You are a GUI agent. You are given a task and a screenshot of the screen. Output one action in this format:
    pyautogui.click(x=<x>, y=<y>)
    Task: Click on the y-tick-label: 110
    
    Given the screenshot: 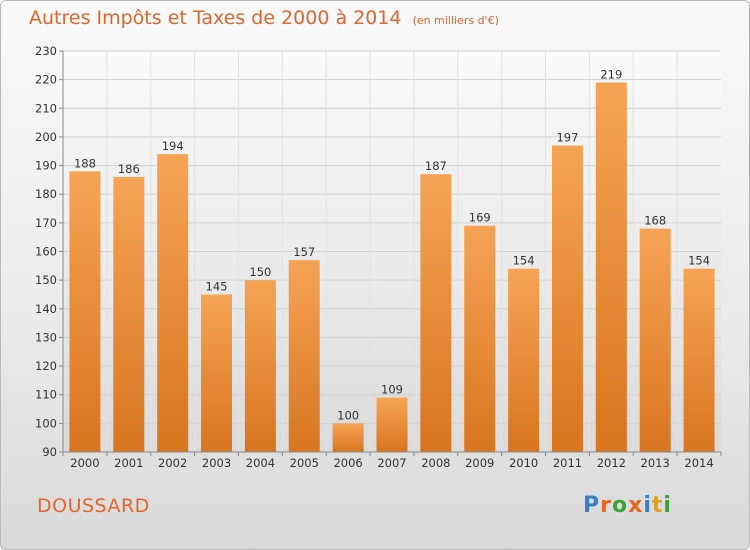 What is the action you would take?
    pyautogui.click(x=46, y=395)
    